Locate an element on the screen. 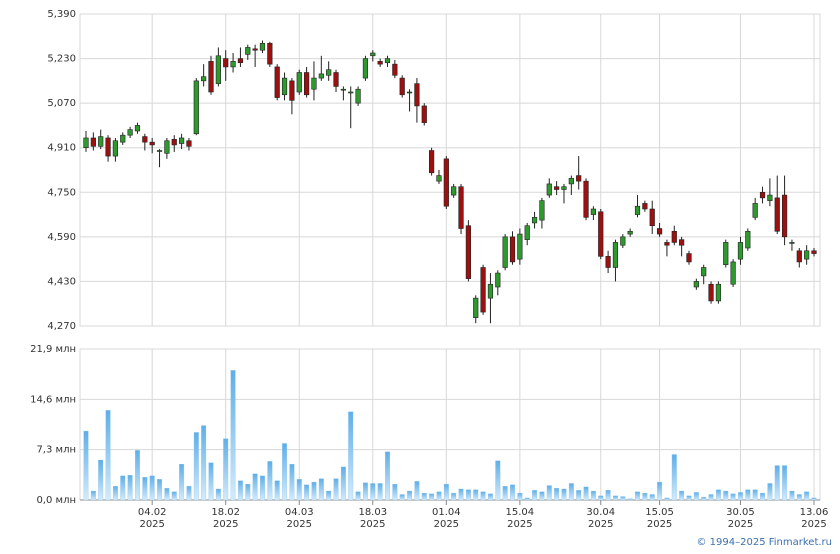 Image resolution: width=840 pixels, height=554 pixels. x-tick-label-line: 13.06 is located at coordinates (814, 512).